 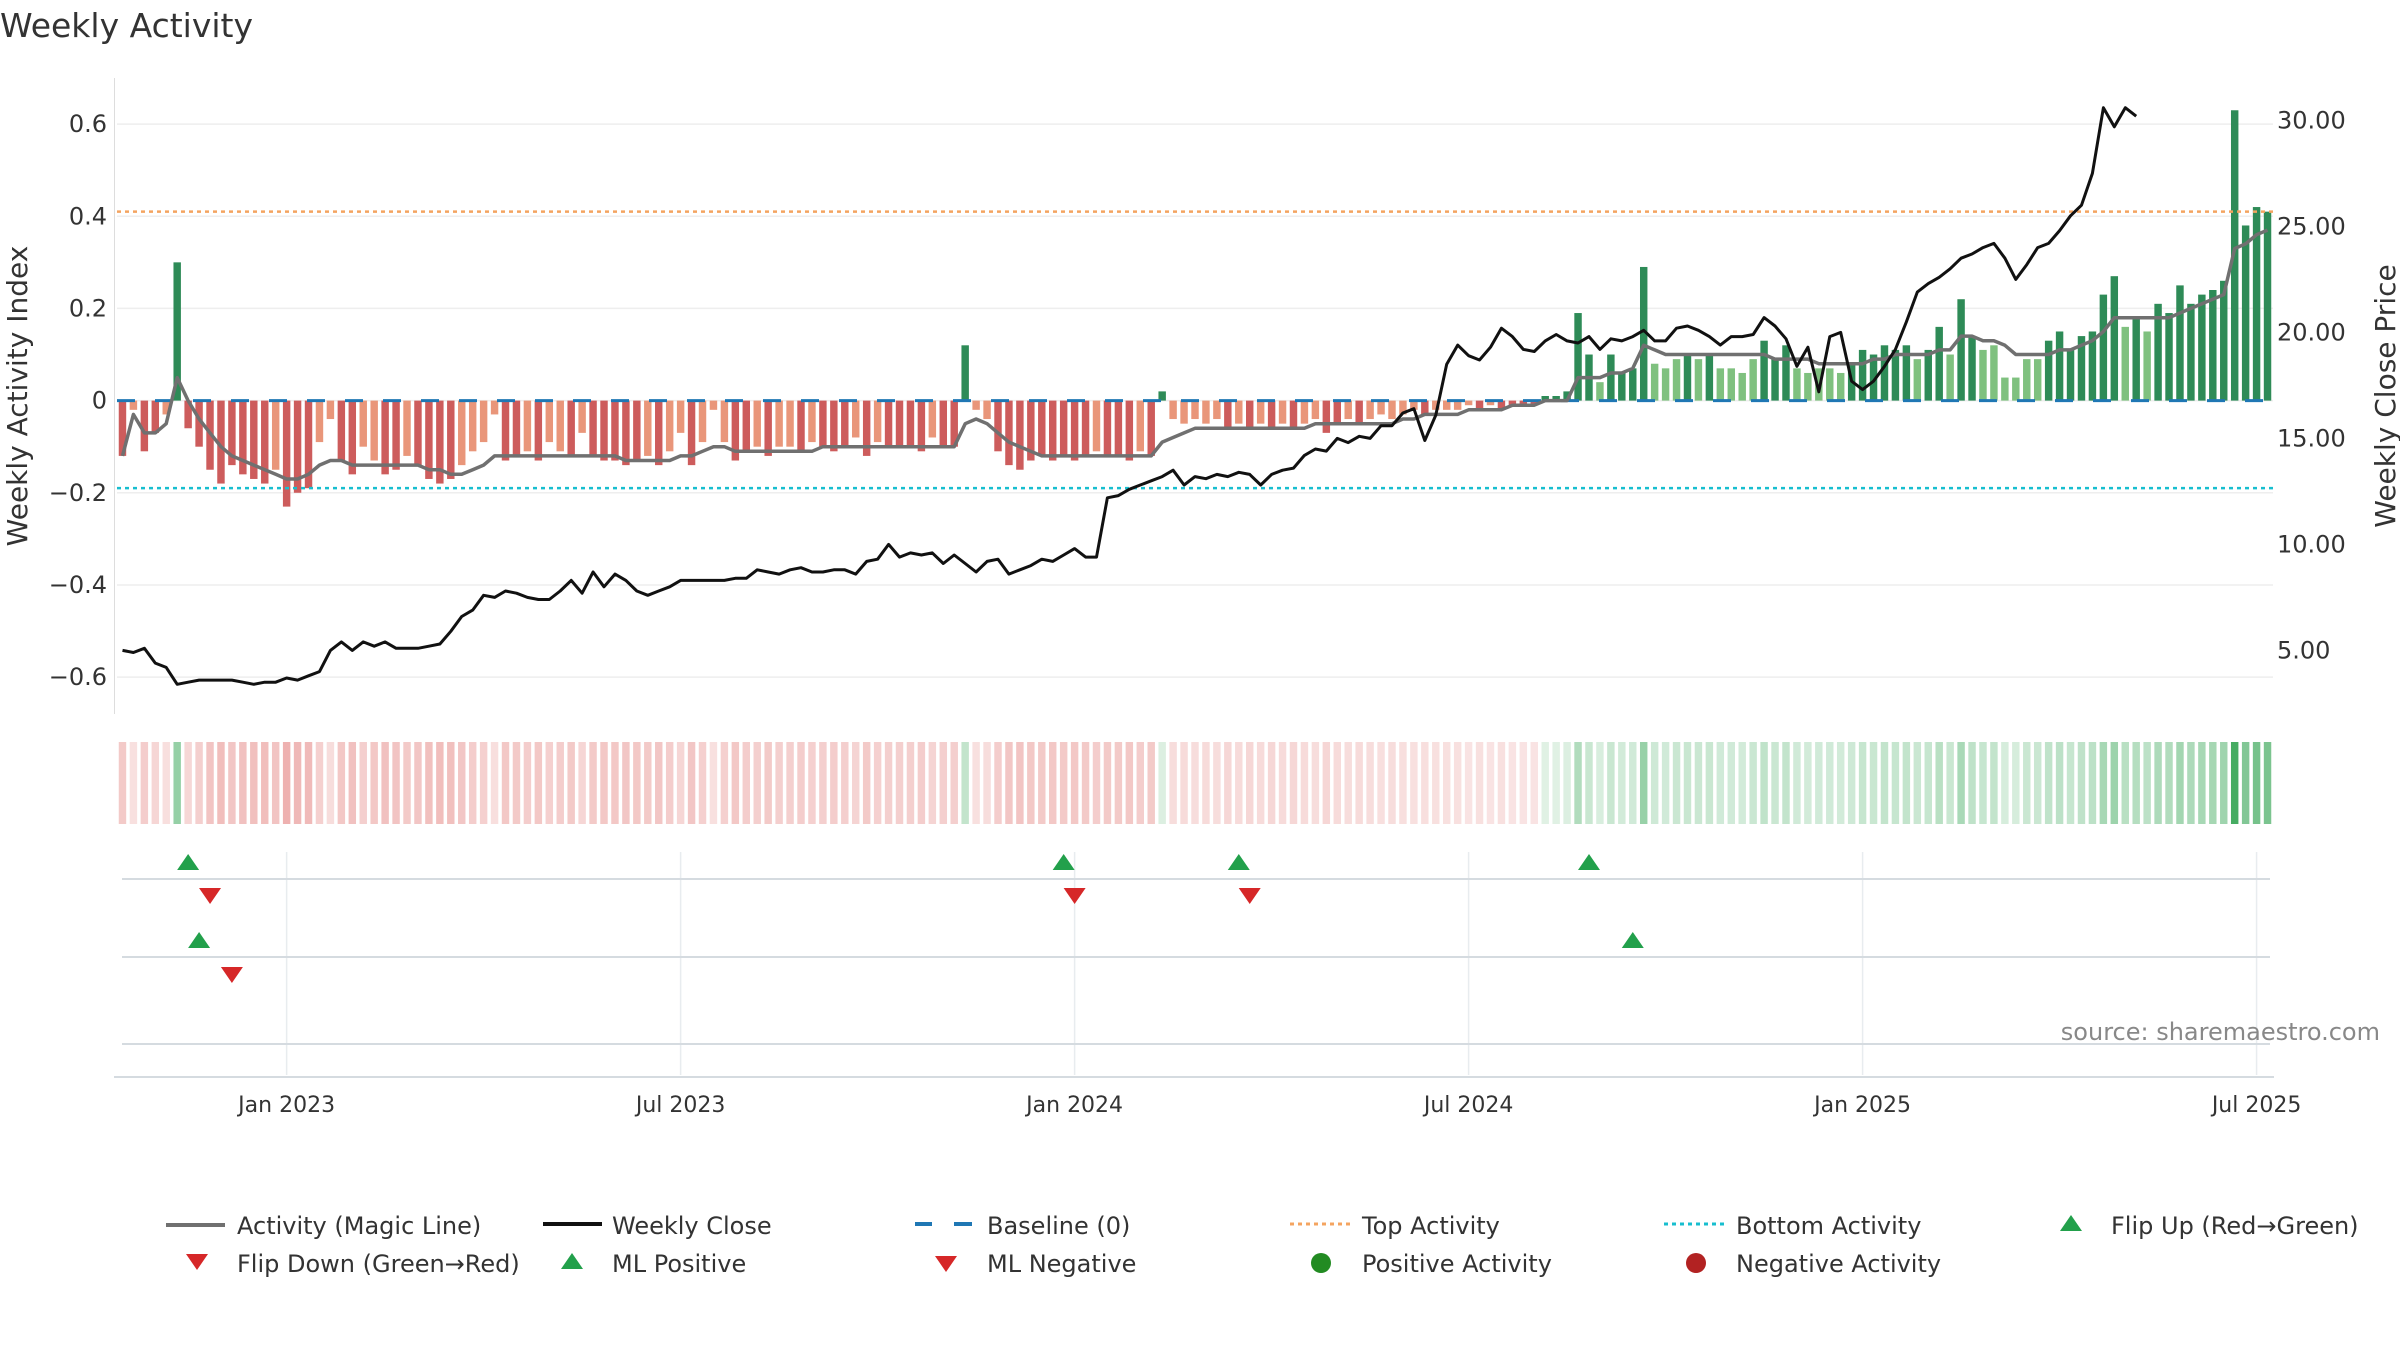 I want to click on y-tick-label: 0.2, so click(x=88, y=308).